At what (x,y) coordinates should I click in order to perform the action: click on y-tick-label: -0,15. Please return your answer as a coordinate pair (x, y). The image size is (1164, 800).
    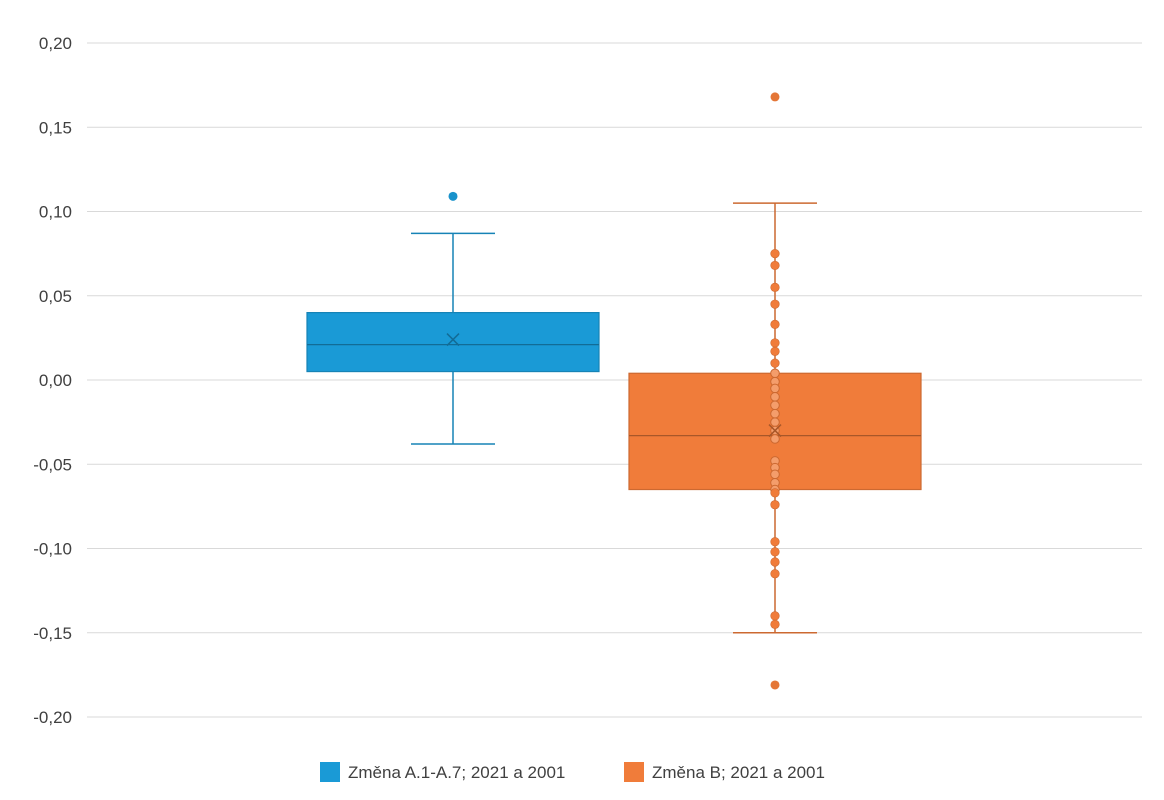
    Looking at the image, I should click on (52, 633).